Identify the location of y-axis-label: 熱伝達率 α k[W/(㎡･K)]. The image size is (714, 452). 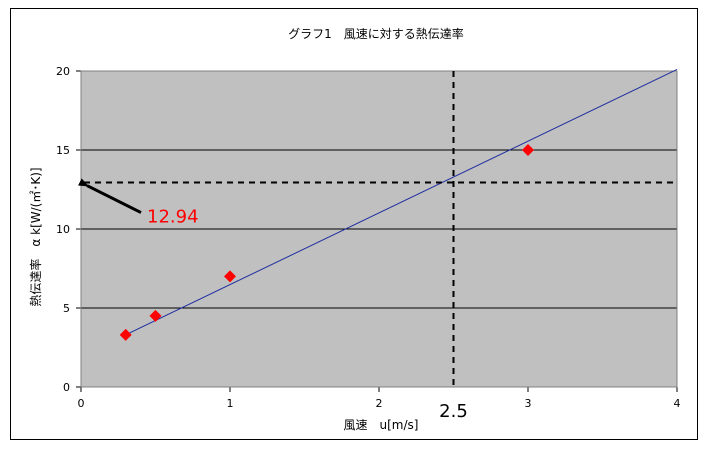
(35, 236).